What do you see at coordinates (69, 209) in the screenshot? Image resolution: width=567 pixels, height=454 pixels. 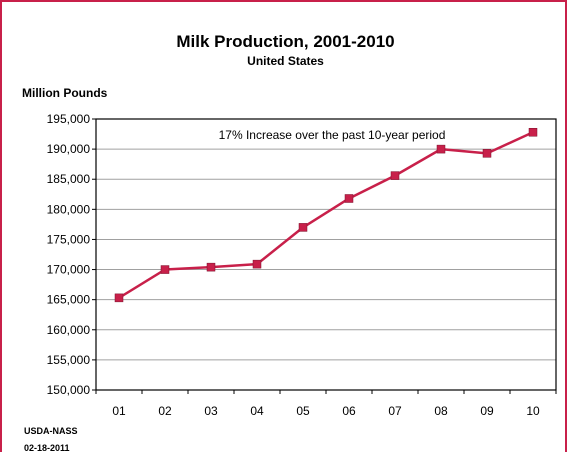 I see `y-tick-label: 180,000` at bounding box center [69, 209].